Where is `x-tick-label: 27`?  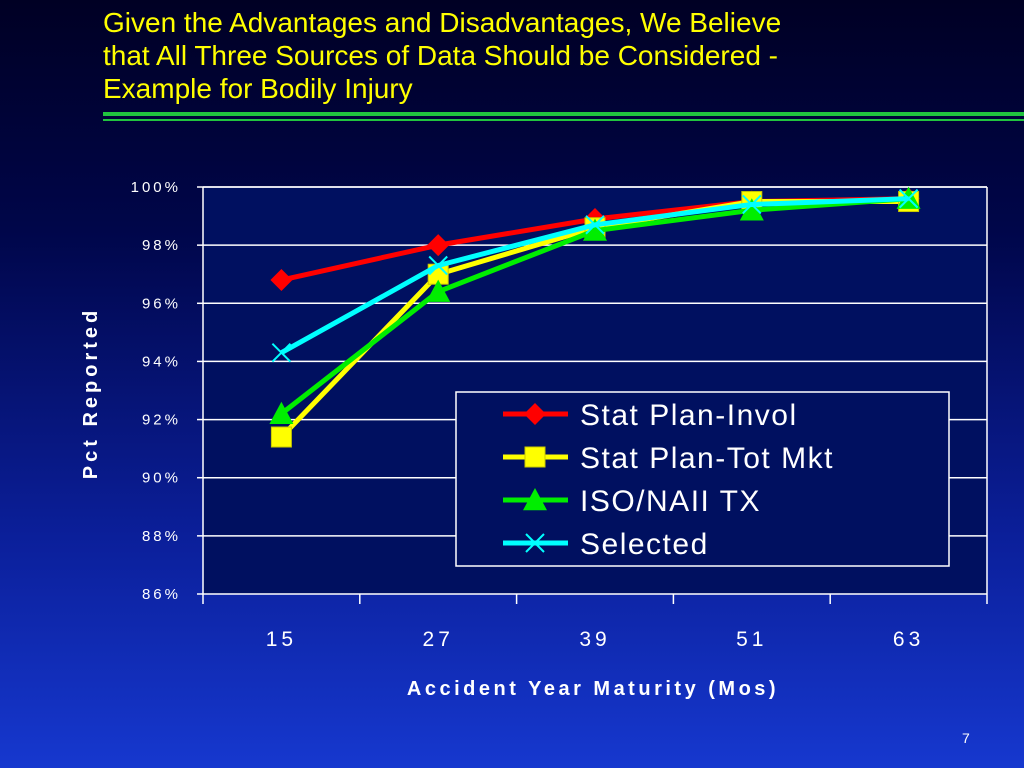 x-tick-label: 27 is located at coordinates (438, 639).